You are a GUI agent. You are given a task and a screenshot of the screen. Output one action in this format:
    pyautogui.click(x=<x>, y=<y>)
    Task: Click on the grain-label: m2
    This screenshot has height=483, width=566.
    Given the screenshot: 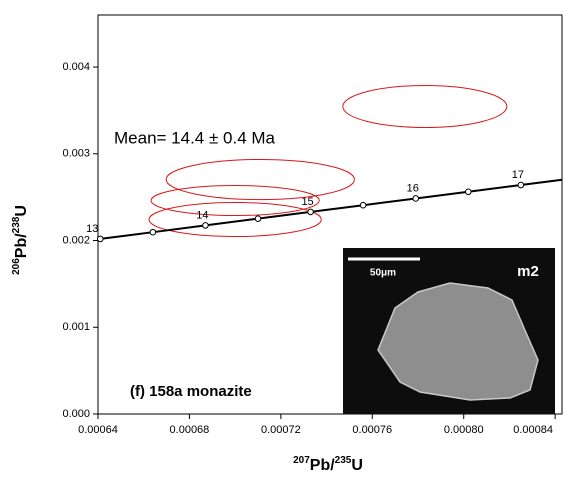 What is the action you would take?
    pyautogui.click(x=528, y=271)
    